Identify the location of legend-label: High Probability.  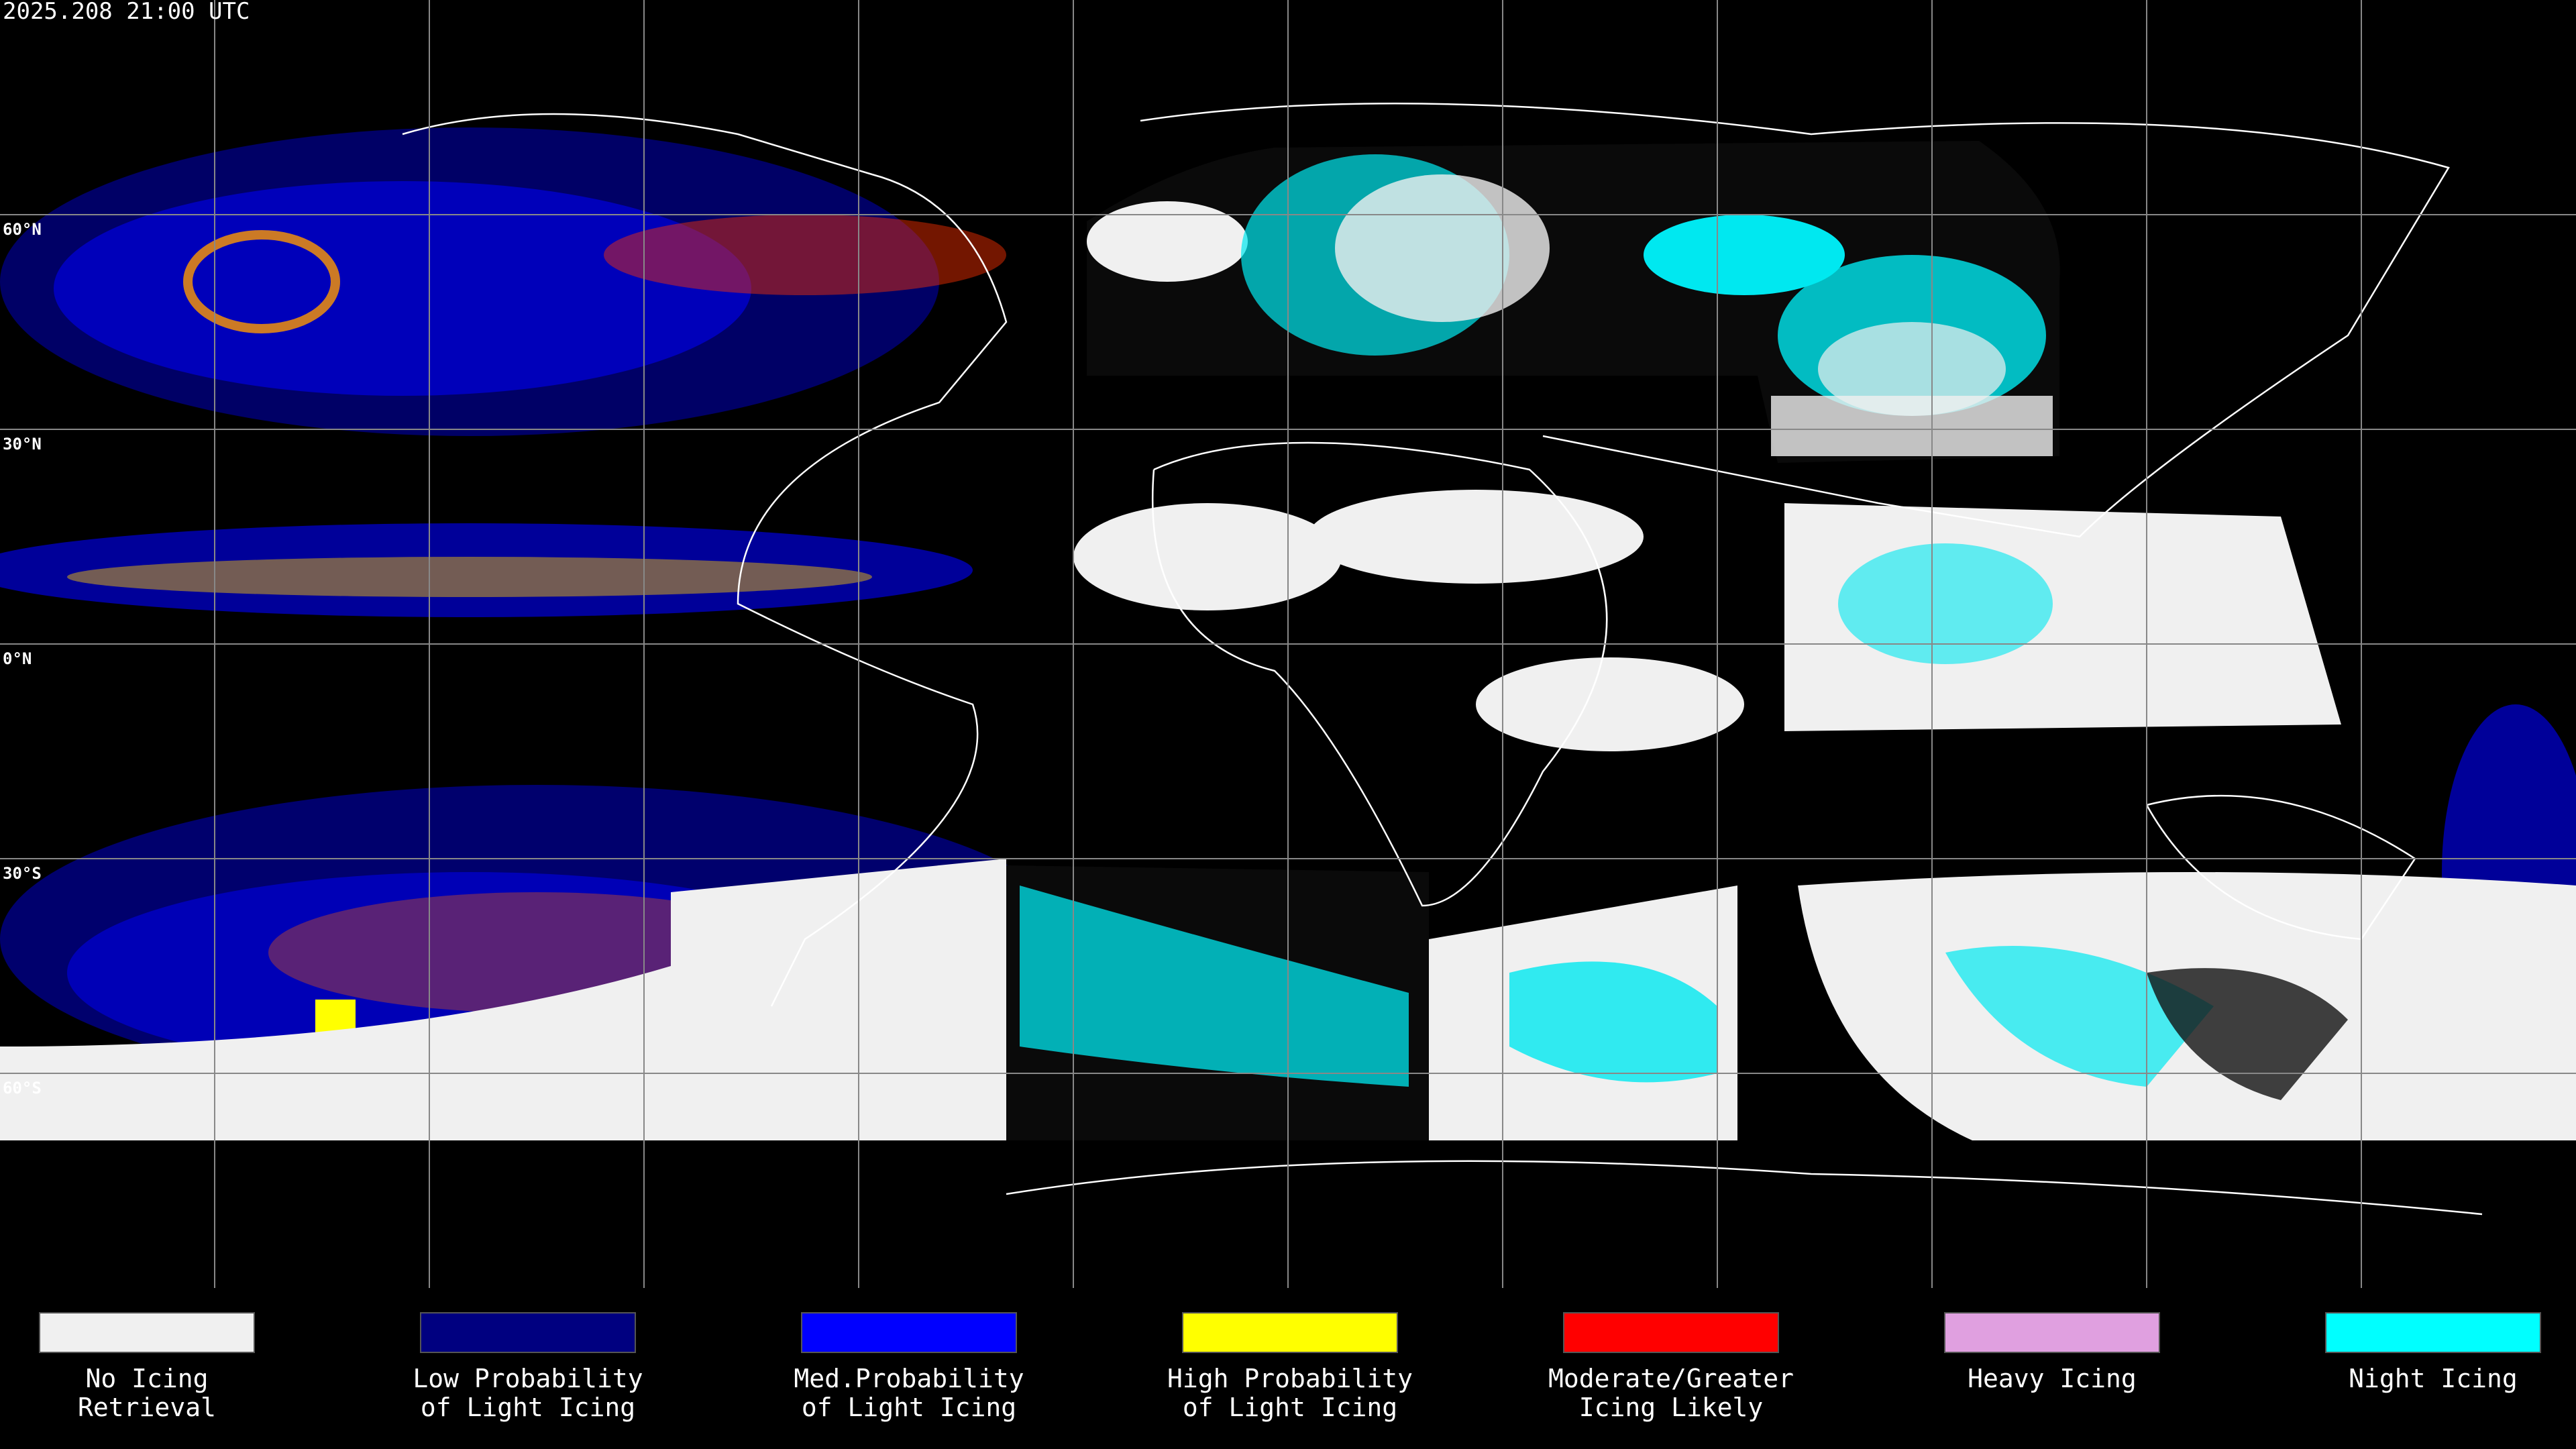
(1290, 1378).